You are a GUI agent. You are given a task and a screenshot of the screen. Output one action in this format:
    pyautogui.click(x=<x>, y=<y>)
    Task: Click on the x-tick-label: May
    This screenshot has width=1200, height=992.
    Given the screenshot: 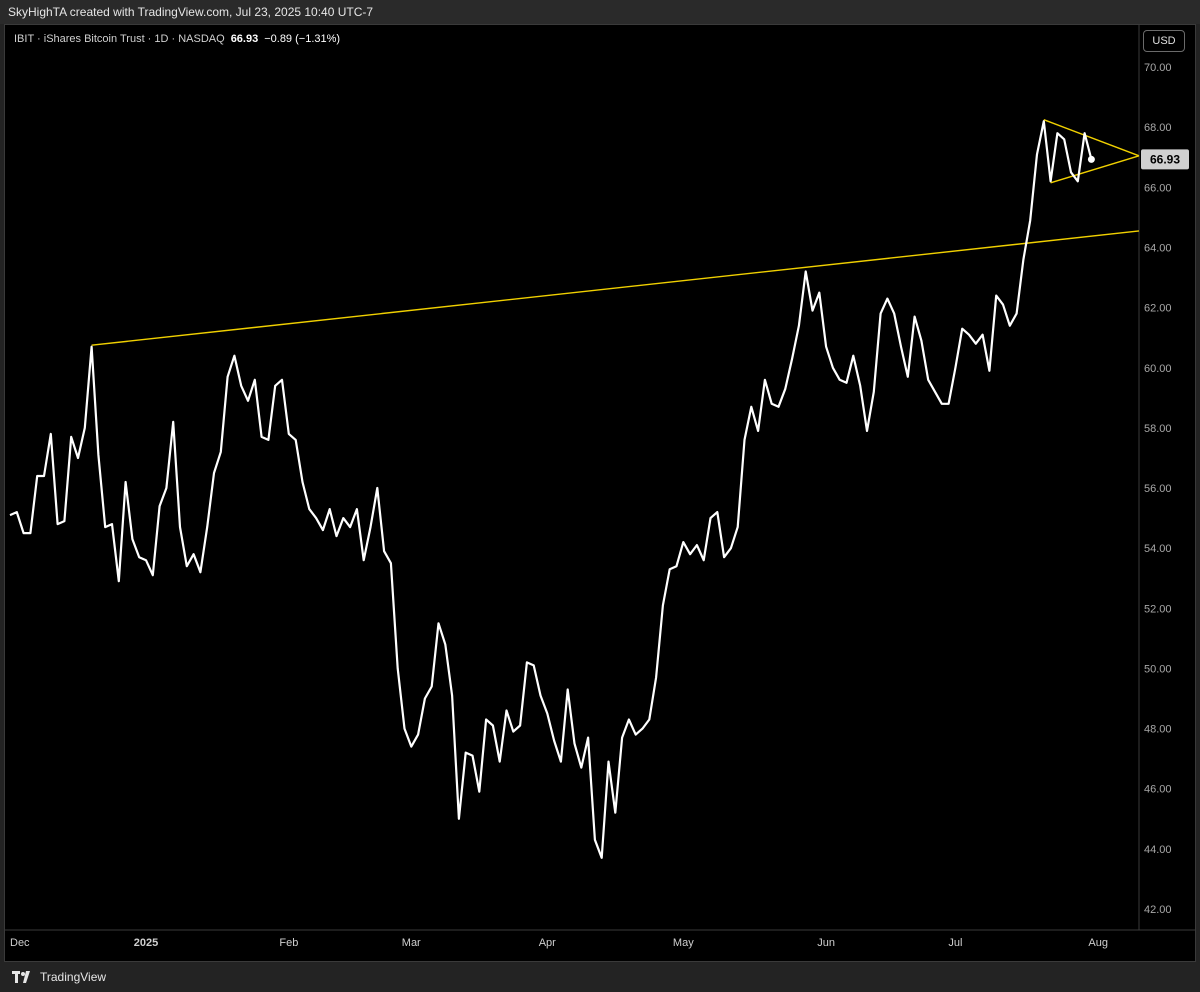 What is the action you would take?
    pyautogui.click(x=683, y=943)
    